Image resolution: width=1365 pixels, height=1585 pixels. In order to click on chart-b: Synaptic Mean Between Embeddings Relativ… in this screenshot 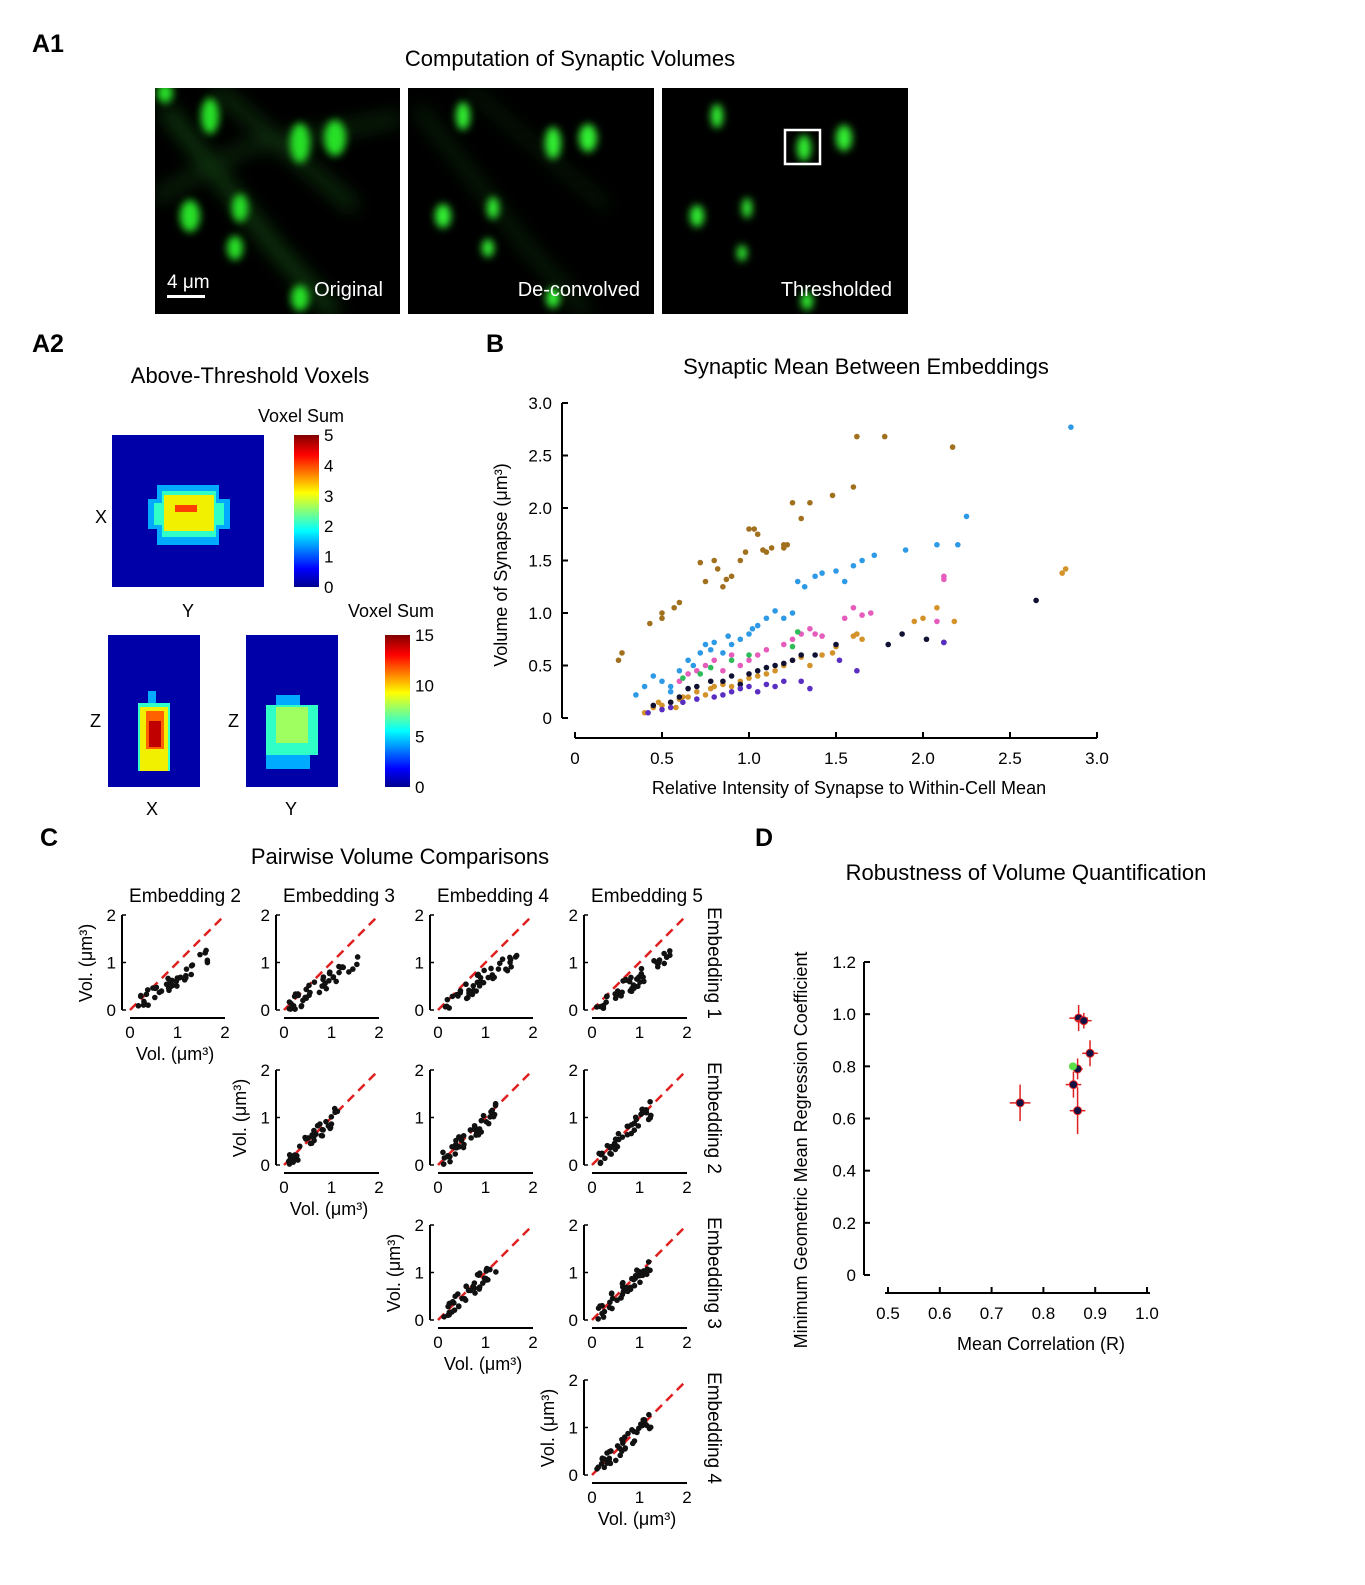, I will do `click(800, 576)`.